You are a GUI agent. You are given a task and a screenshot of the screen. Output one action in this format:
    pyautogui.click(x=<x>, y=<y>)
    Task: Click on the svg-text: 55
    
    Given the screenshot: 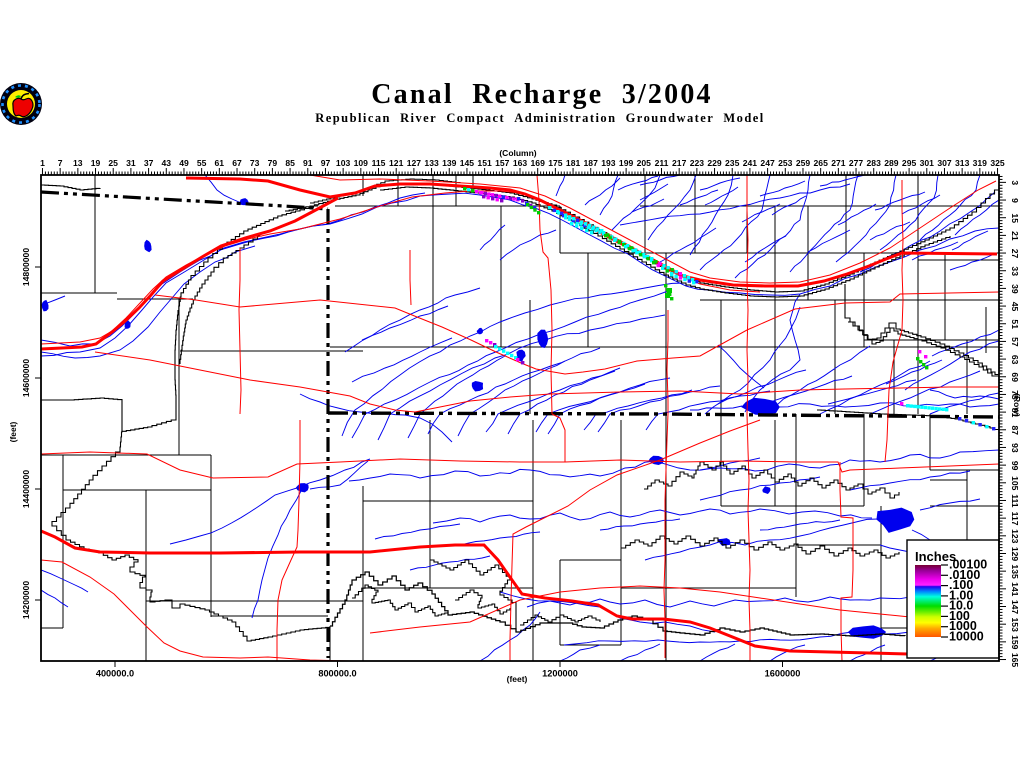 What is the action you would take?
    pyautogui.click(x=202, y=163)
    